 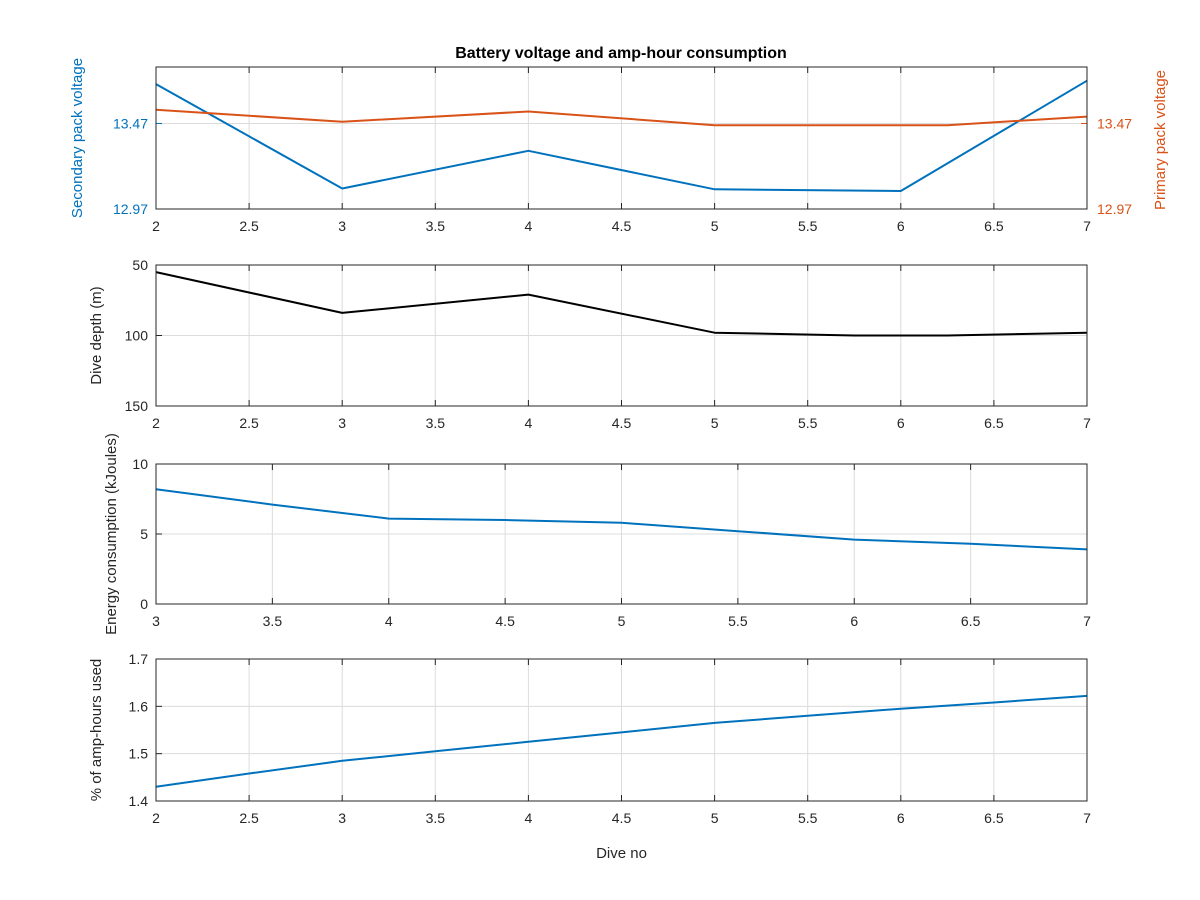 I want to click on y-tick-label: 5, so click(x=144, y=534).